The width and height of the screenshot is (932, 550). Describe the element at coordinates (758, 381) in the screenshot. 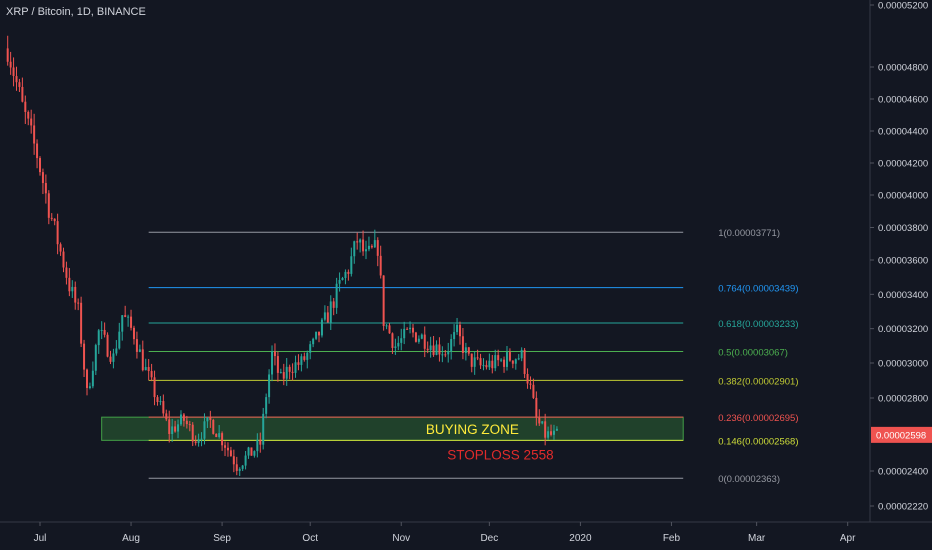

I see `fib-level-label: 0.382(0.00002901)` at that location.